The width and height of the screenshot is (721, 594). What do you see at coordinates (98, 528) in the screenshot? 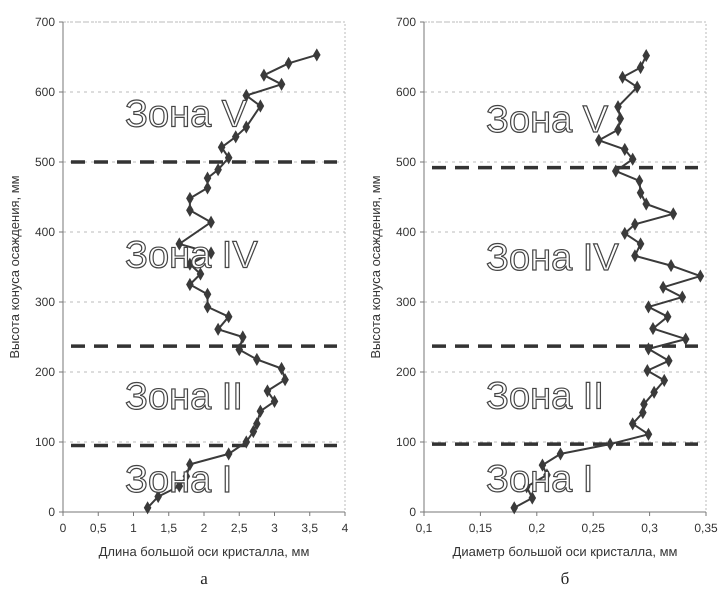
I see `x-tick-label: 0,5` at bounding box center [98, 528].